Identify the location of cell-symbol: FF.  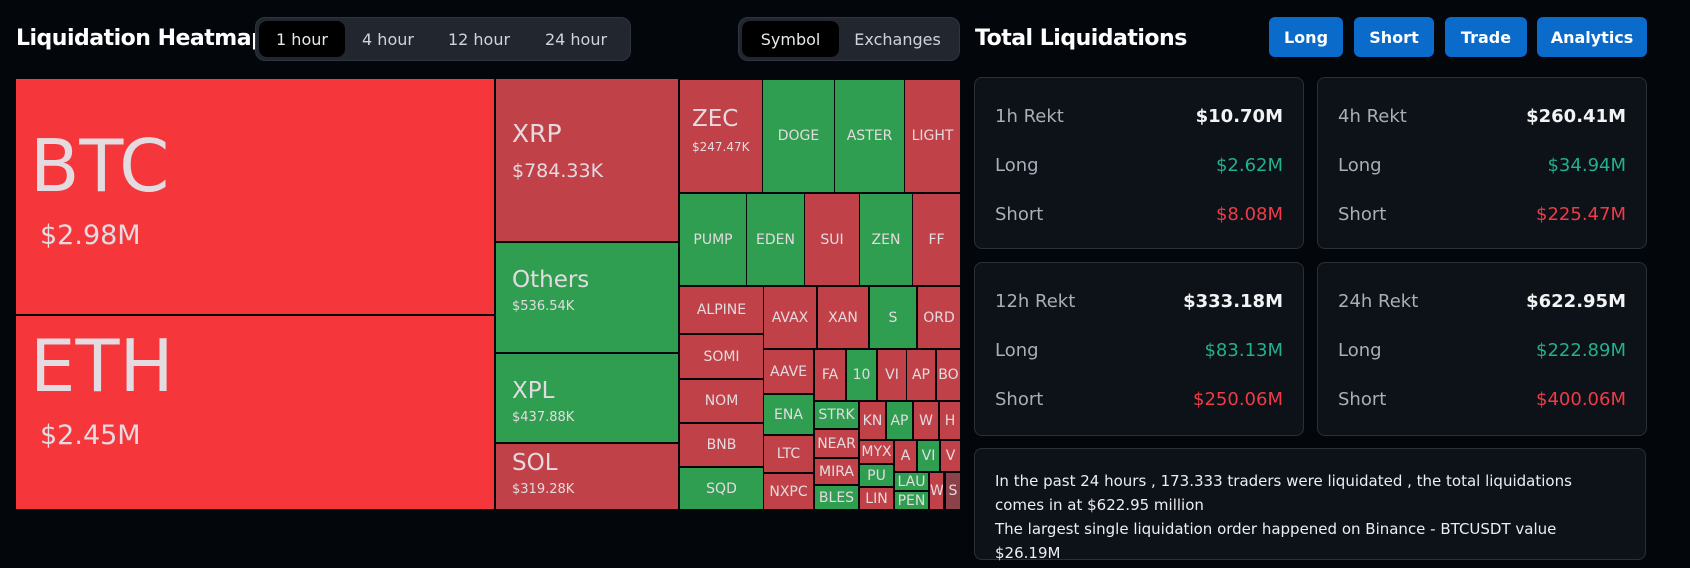
(936, 239).